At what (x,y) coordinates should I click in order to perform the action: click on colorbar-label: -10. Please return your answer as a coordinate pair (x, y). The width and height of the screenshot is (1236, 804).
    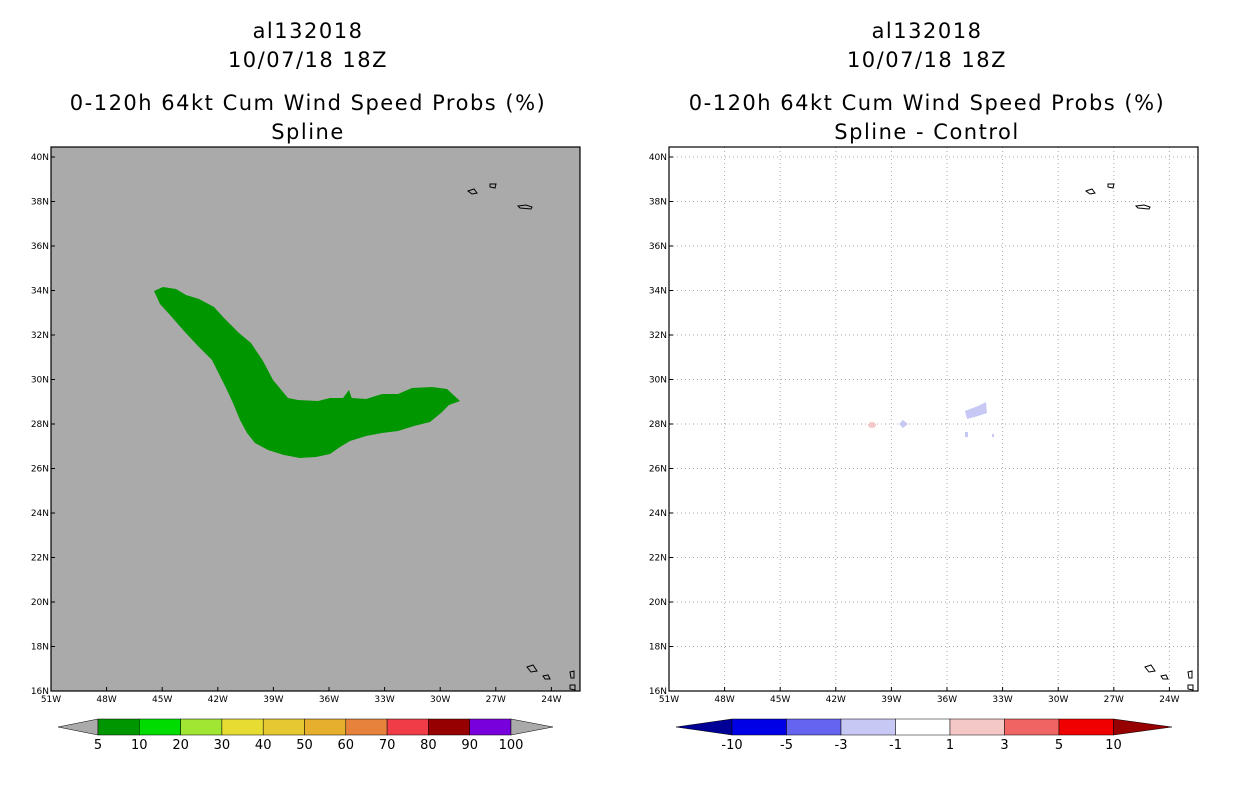
    Looking at the image, I should click on (731, 745).